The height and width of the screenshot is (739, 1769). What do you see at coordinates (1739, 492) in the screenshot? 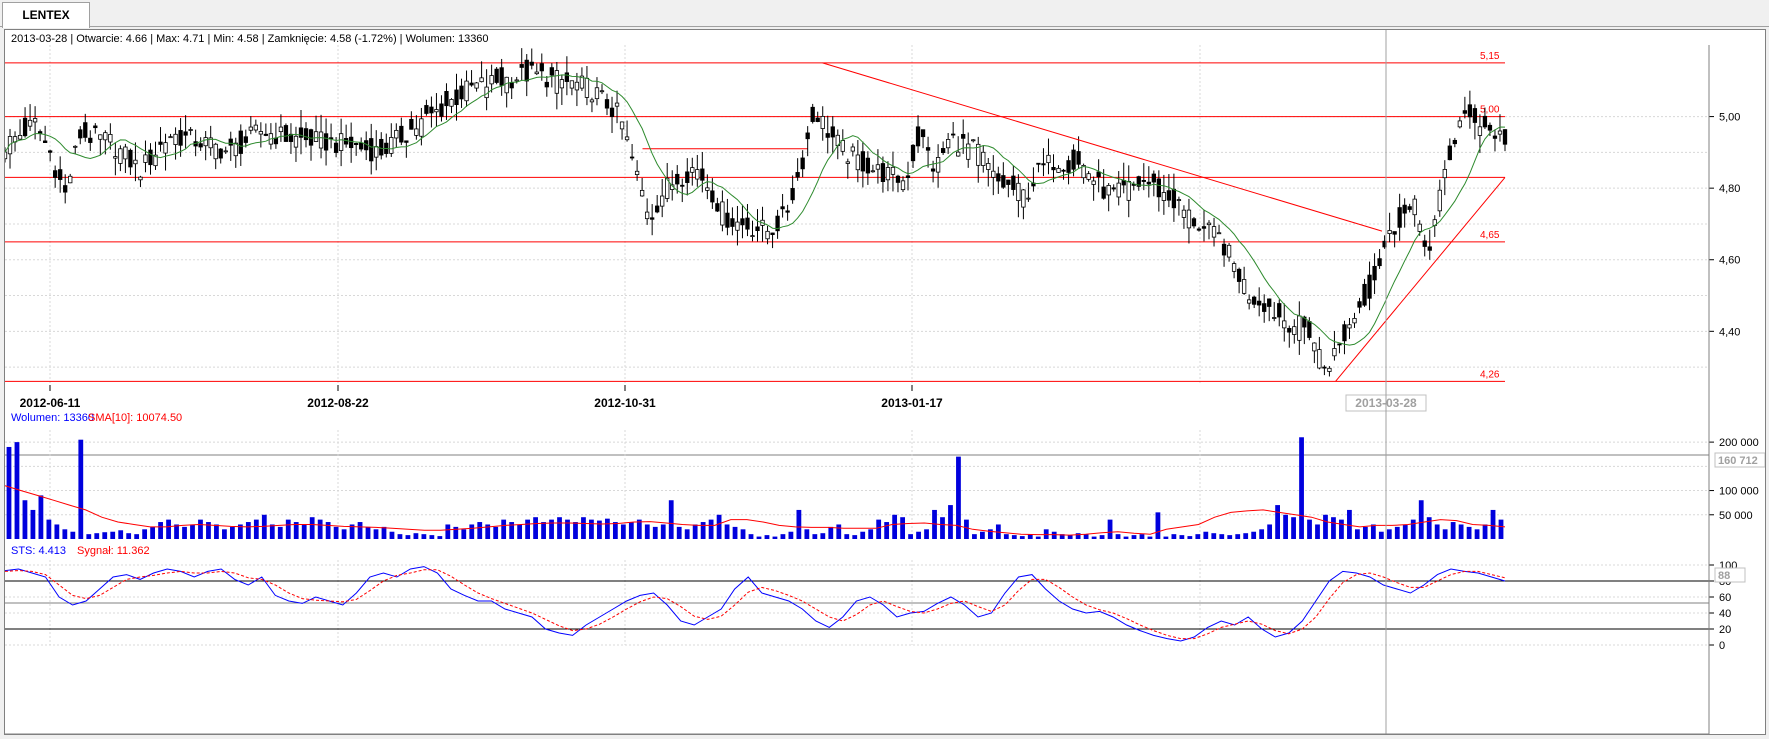
I see `vol-y-tick-label-1: 100 000` at bounding box center [1739, 492].